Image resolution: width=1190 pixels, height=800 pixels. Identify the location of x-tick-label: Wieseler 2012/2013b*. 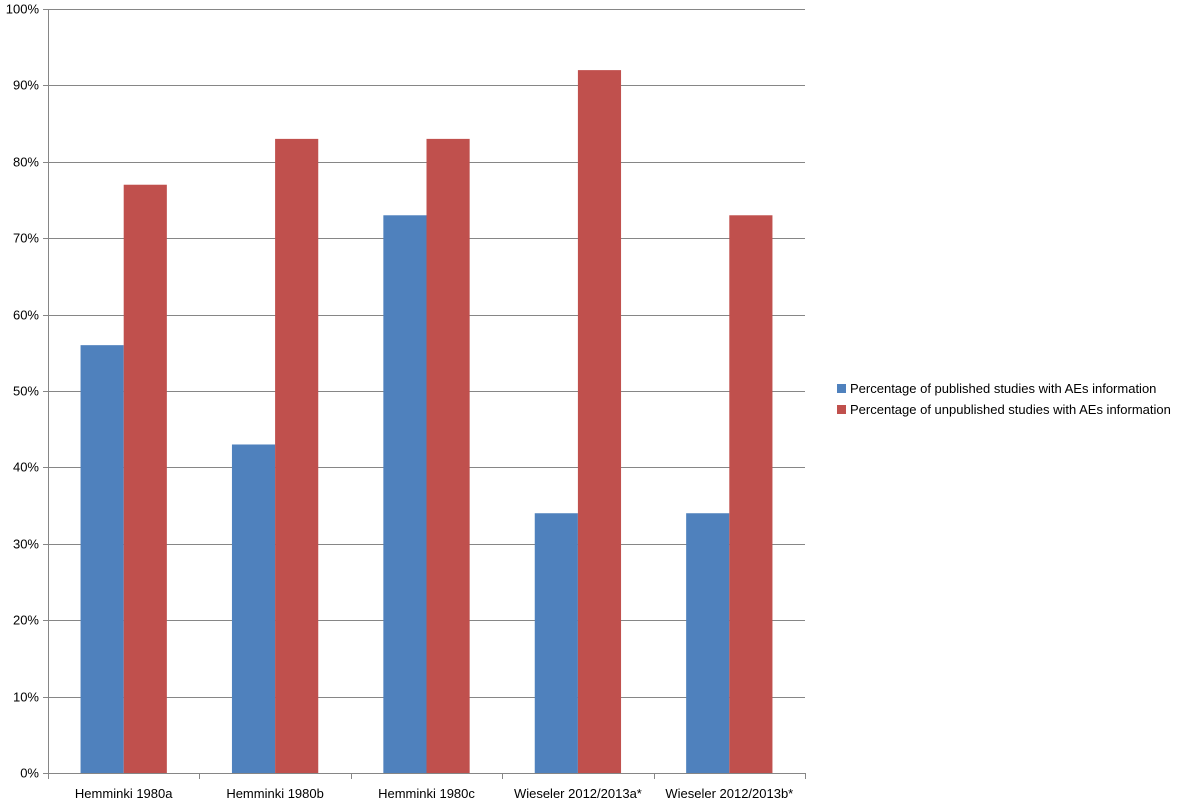
(729, 793).